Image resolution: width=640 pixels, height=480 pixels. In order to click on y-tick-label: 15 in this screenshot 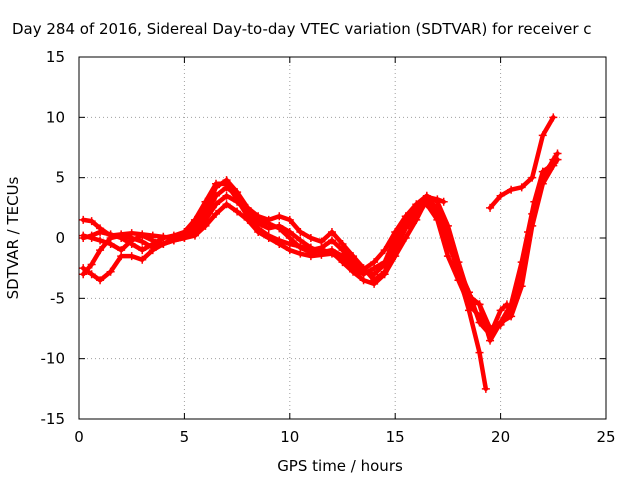, I will do `click(55, 57)`.